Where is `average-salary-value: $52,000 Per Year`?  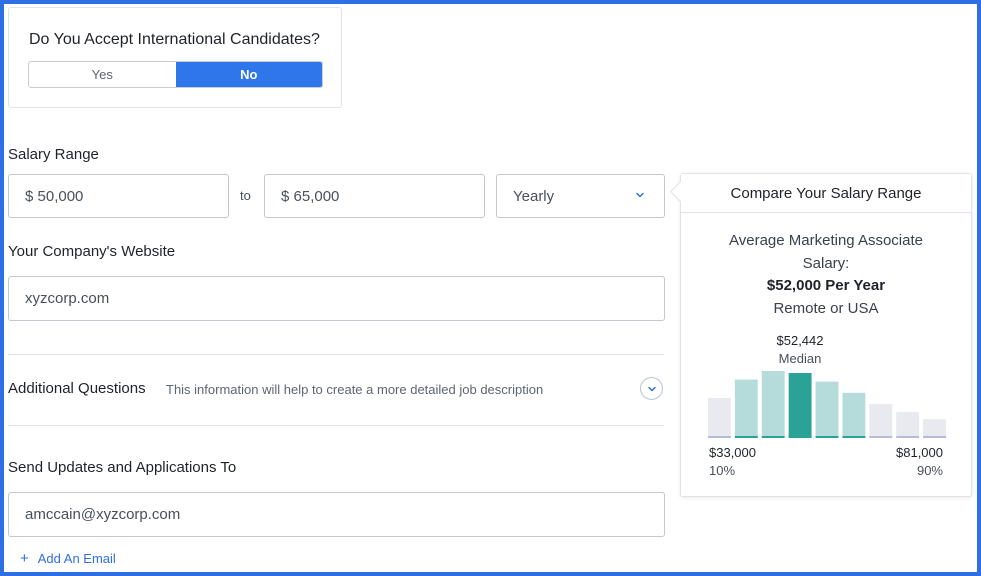 average-salary-value: $52,000 Per Year is located at coordinates (826, 285).